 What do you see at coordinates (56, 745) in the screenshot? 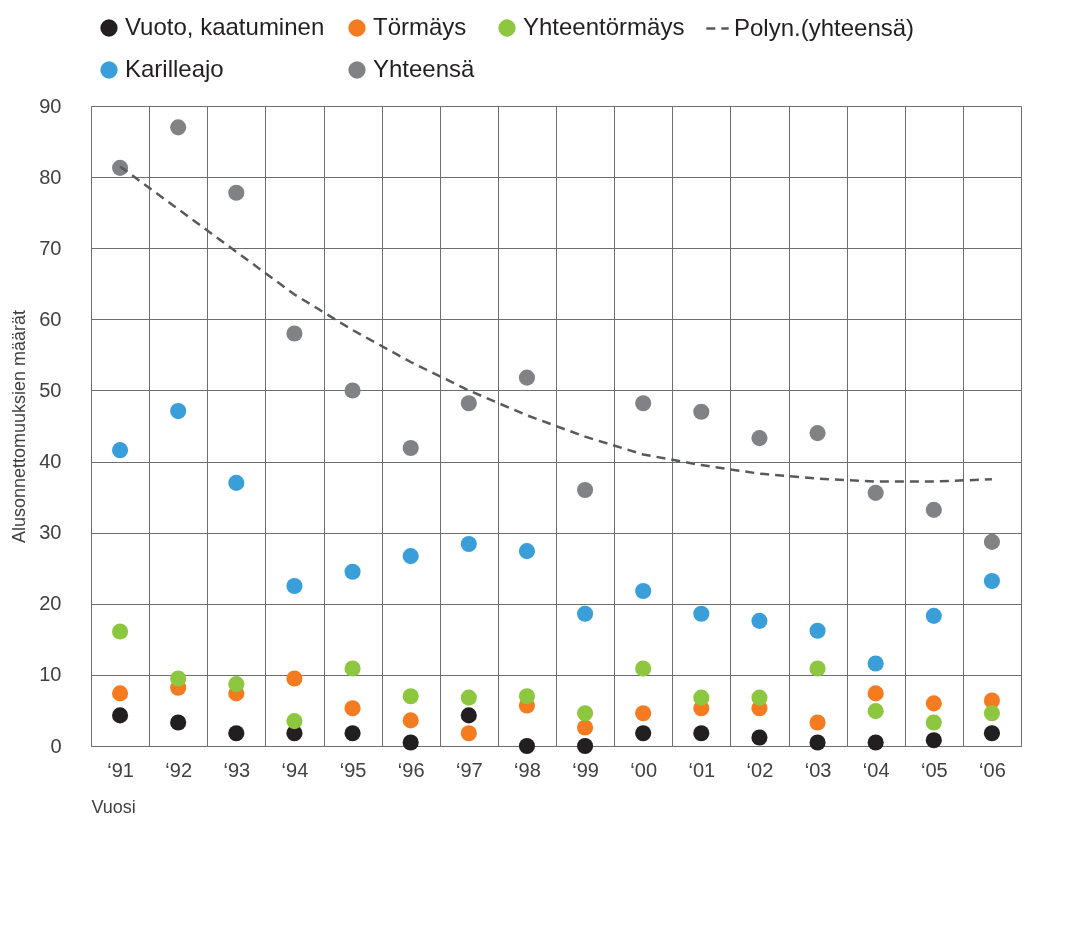
I see `y-tick-label: 0` at bounding box center [56, 745].